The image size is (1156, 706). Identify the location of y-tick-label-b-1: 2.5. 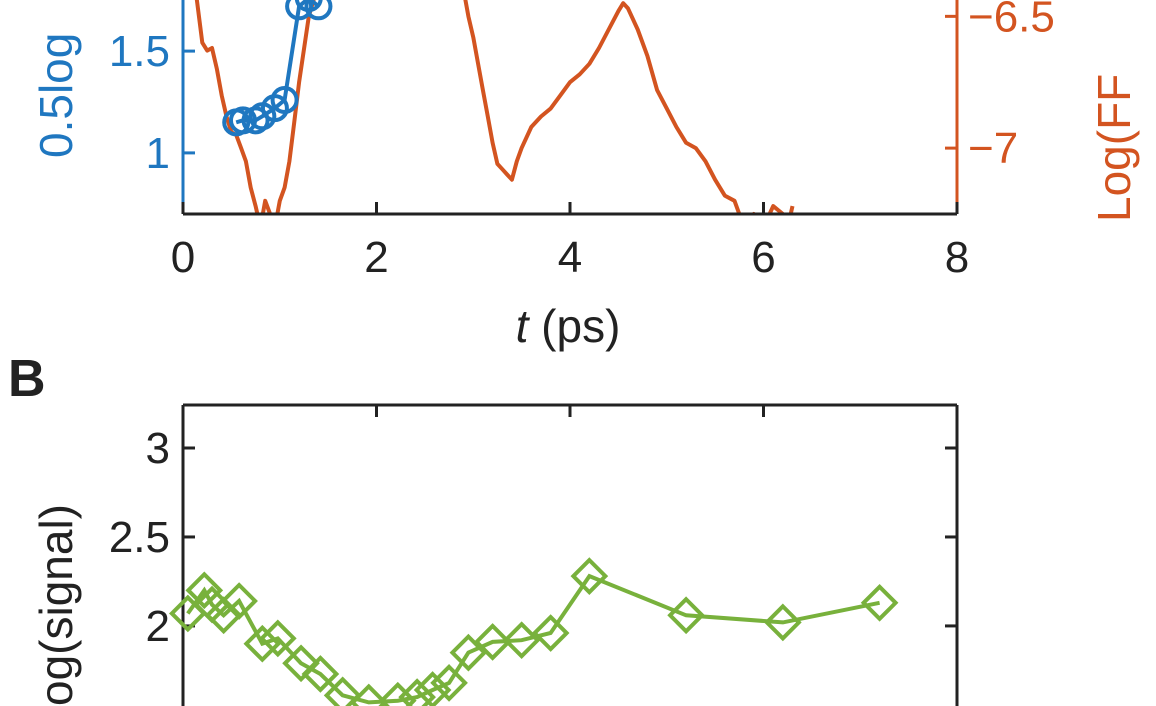
(139, 537).